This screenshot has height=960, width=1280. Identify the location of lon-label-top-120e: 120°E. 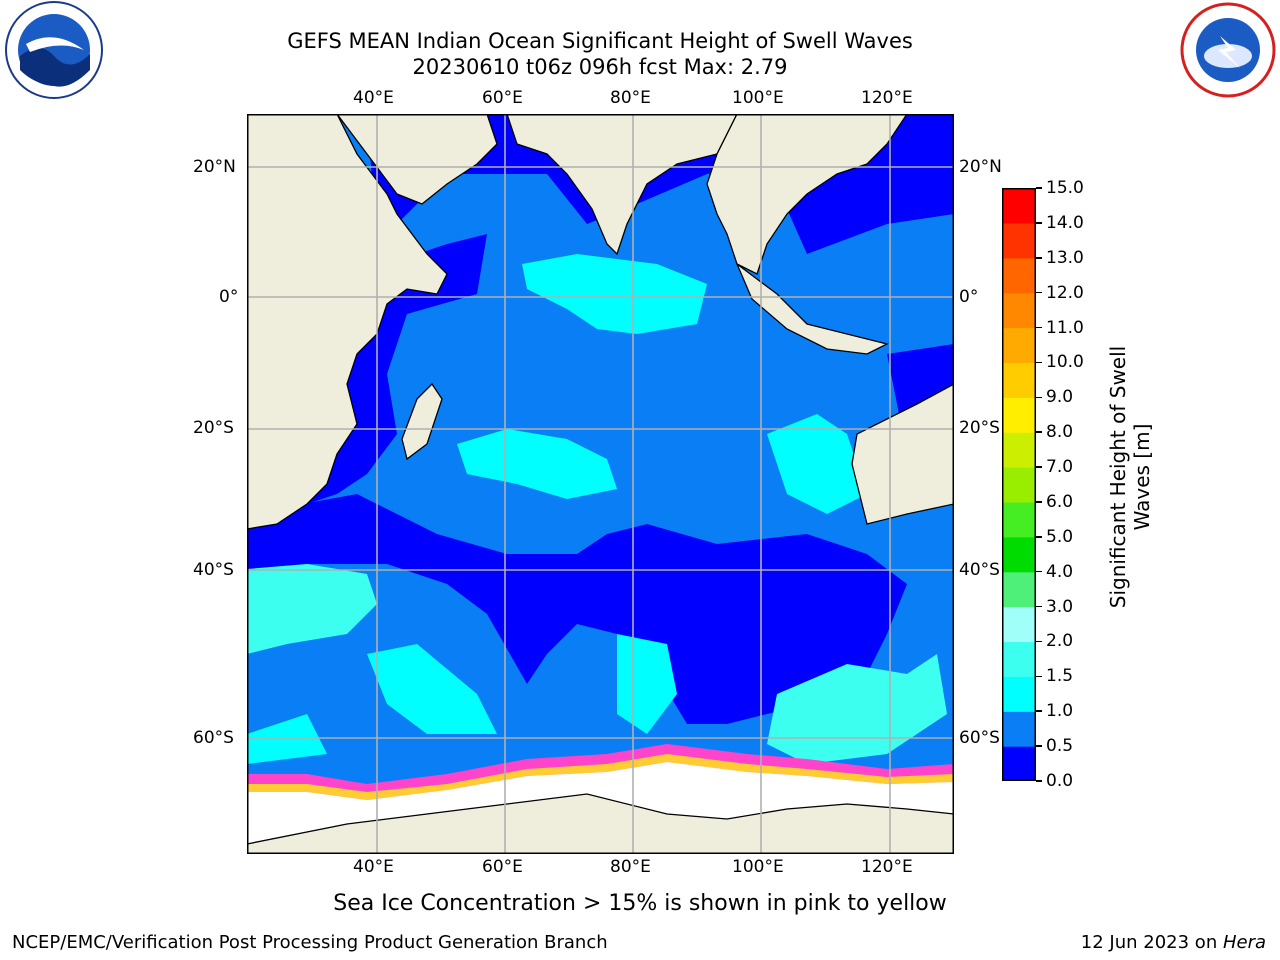
(887, 98).